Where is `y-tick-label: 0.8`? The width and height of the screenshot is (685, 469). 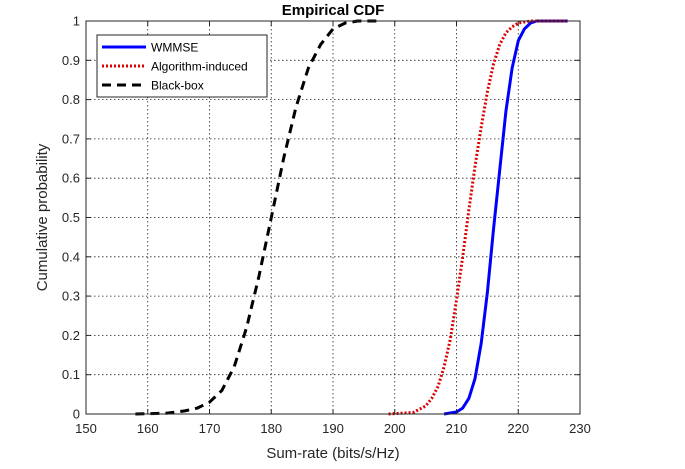
y-tick-label: 0.8 is located at coordinates (71, 99).